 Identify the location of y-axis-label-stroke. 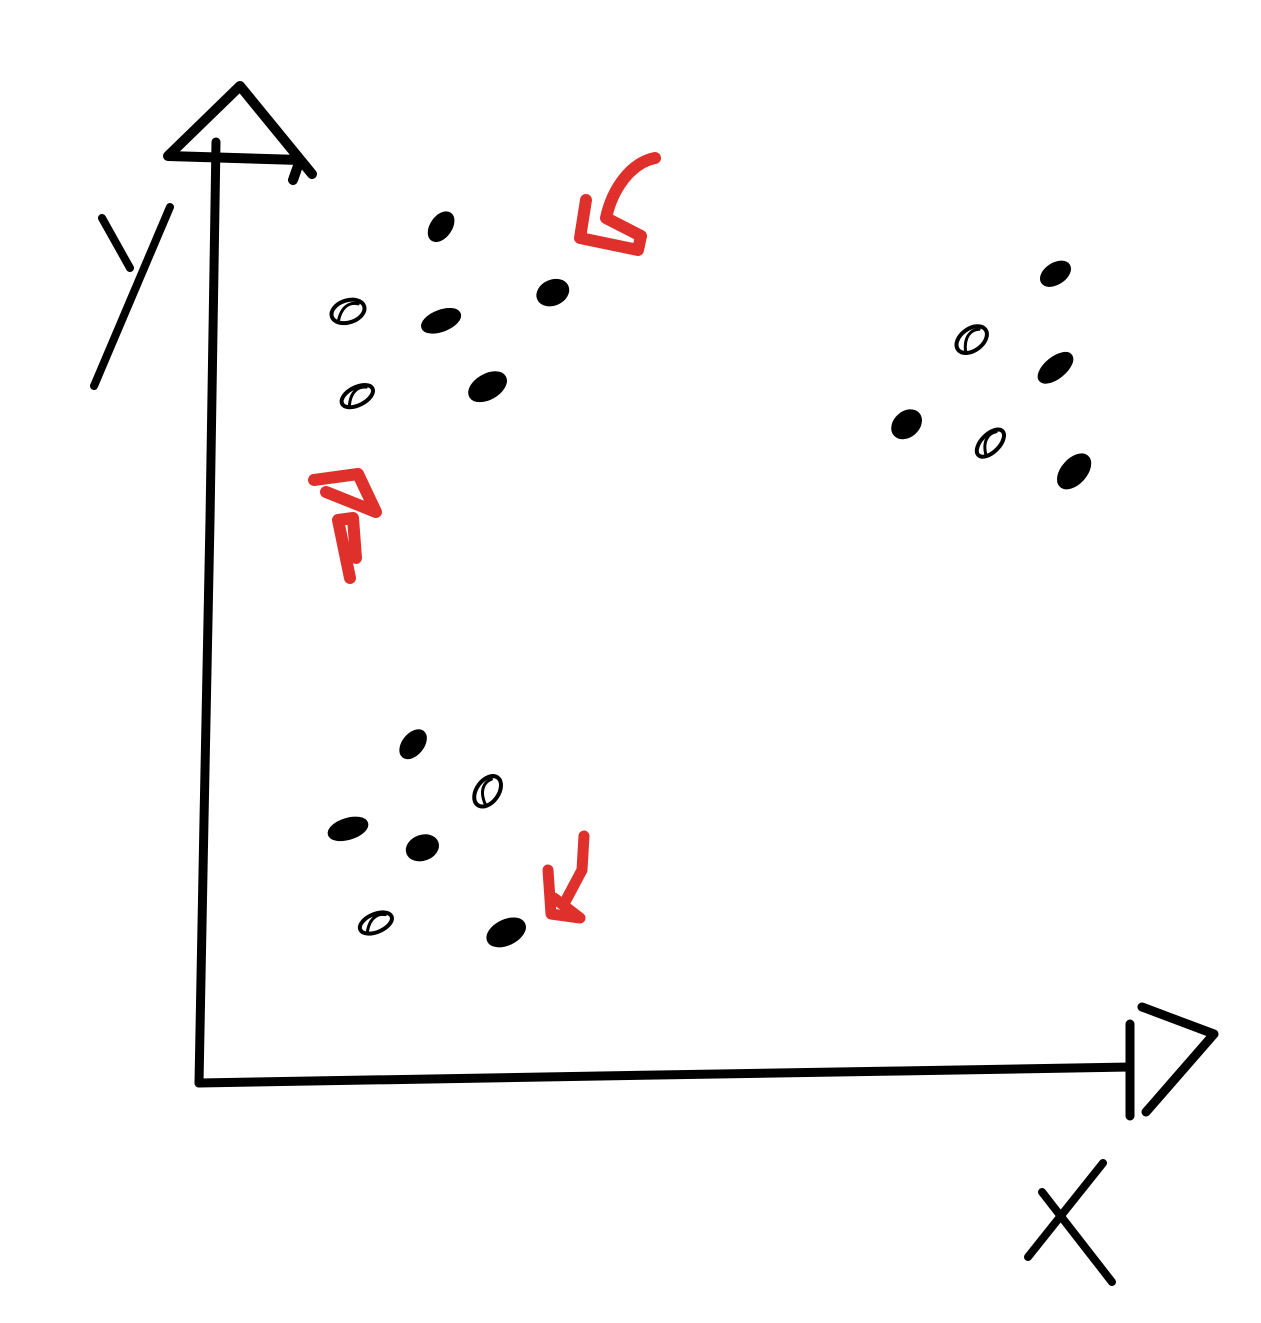
(132, 296).